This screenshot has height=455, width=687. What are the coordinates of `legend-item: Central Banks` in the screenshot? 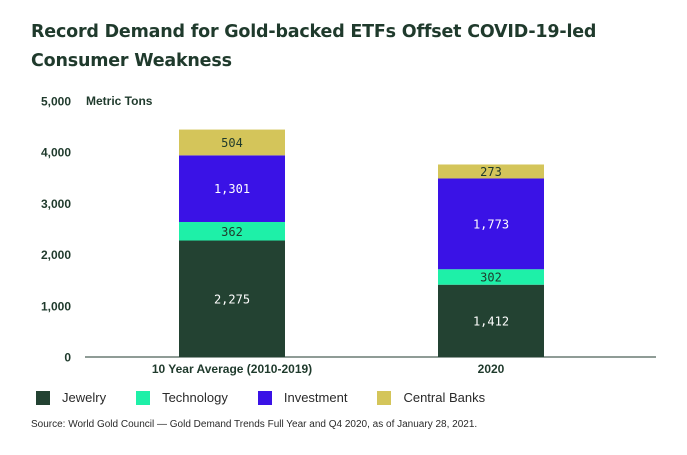 It's located at (431, 397).